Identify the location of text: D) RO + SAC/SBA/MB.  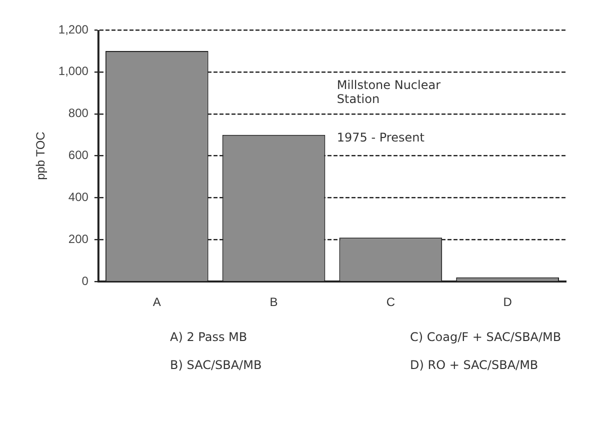
(475, 365).